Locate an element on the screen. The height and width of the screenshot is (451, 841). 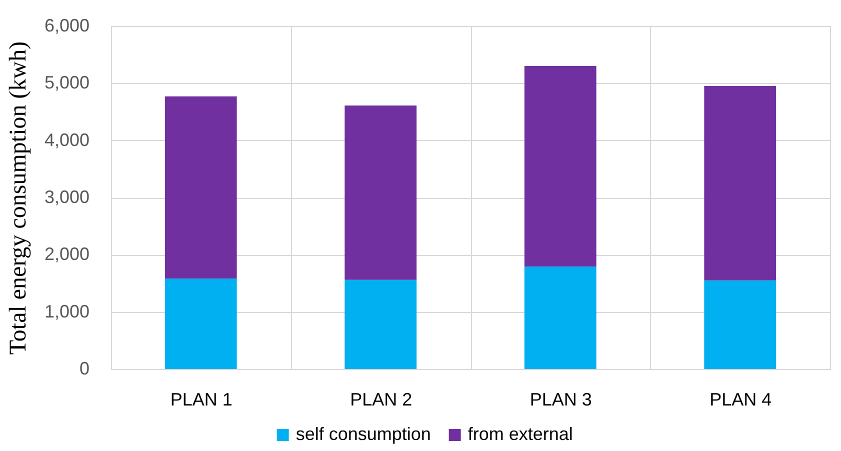
x-tick-label: PLAN 3 is located at coordinates (561, 400).